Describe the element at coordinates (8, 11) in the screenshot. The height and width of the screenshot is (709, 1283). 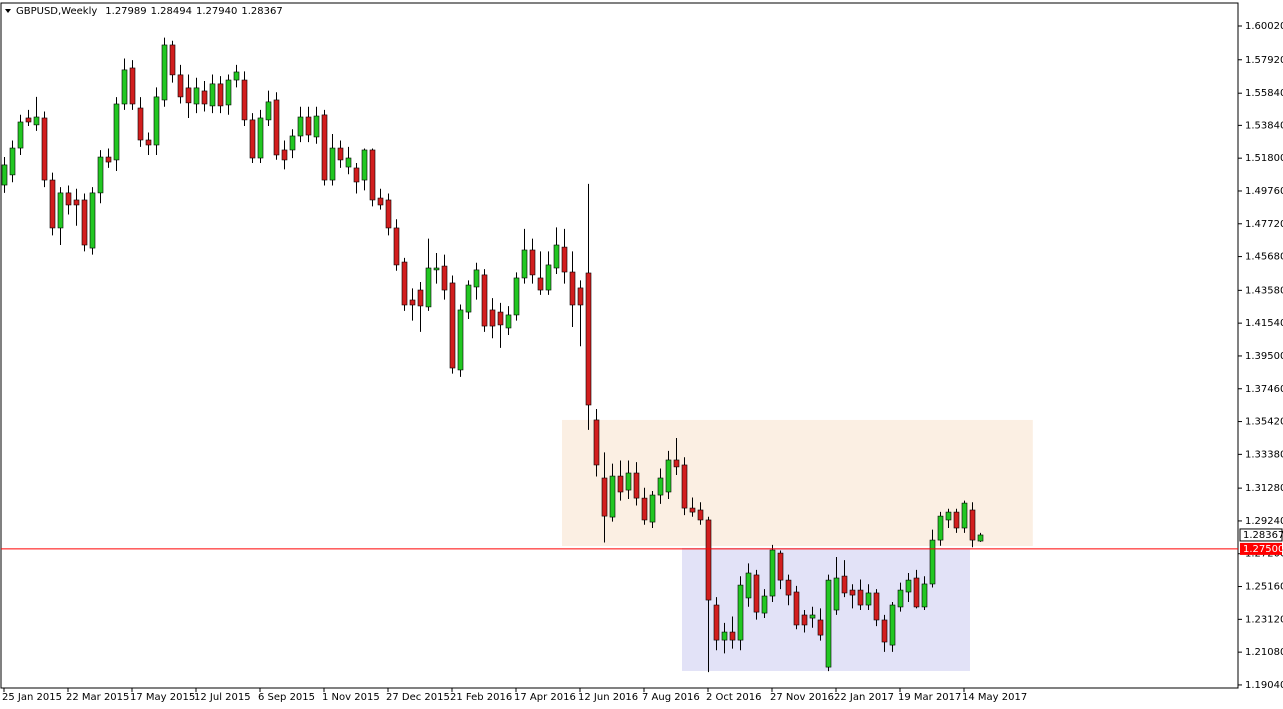
I see `menu-arrow` at that location.